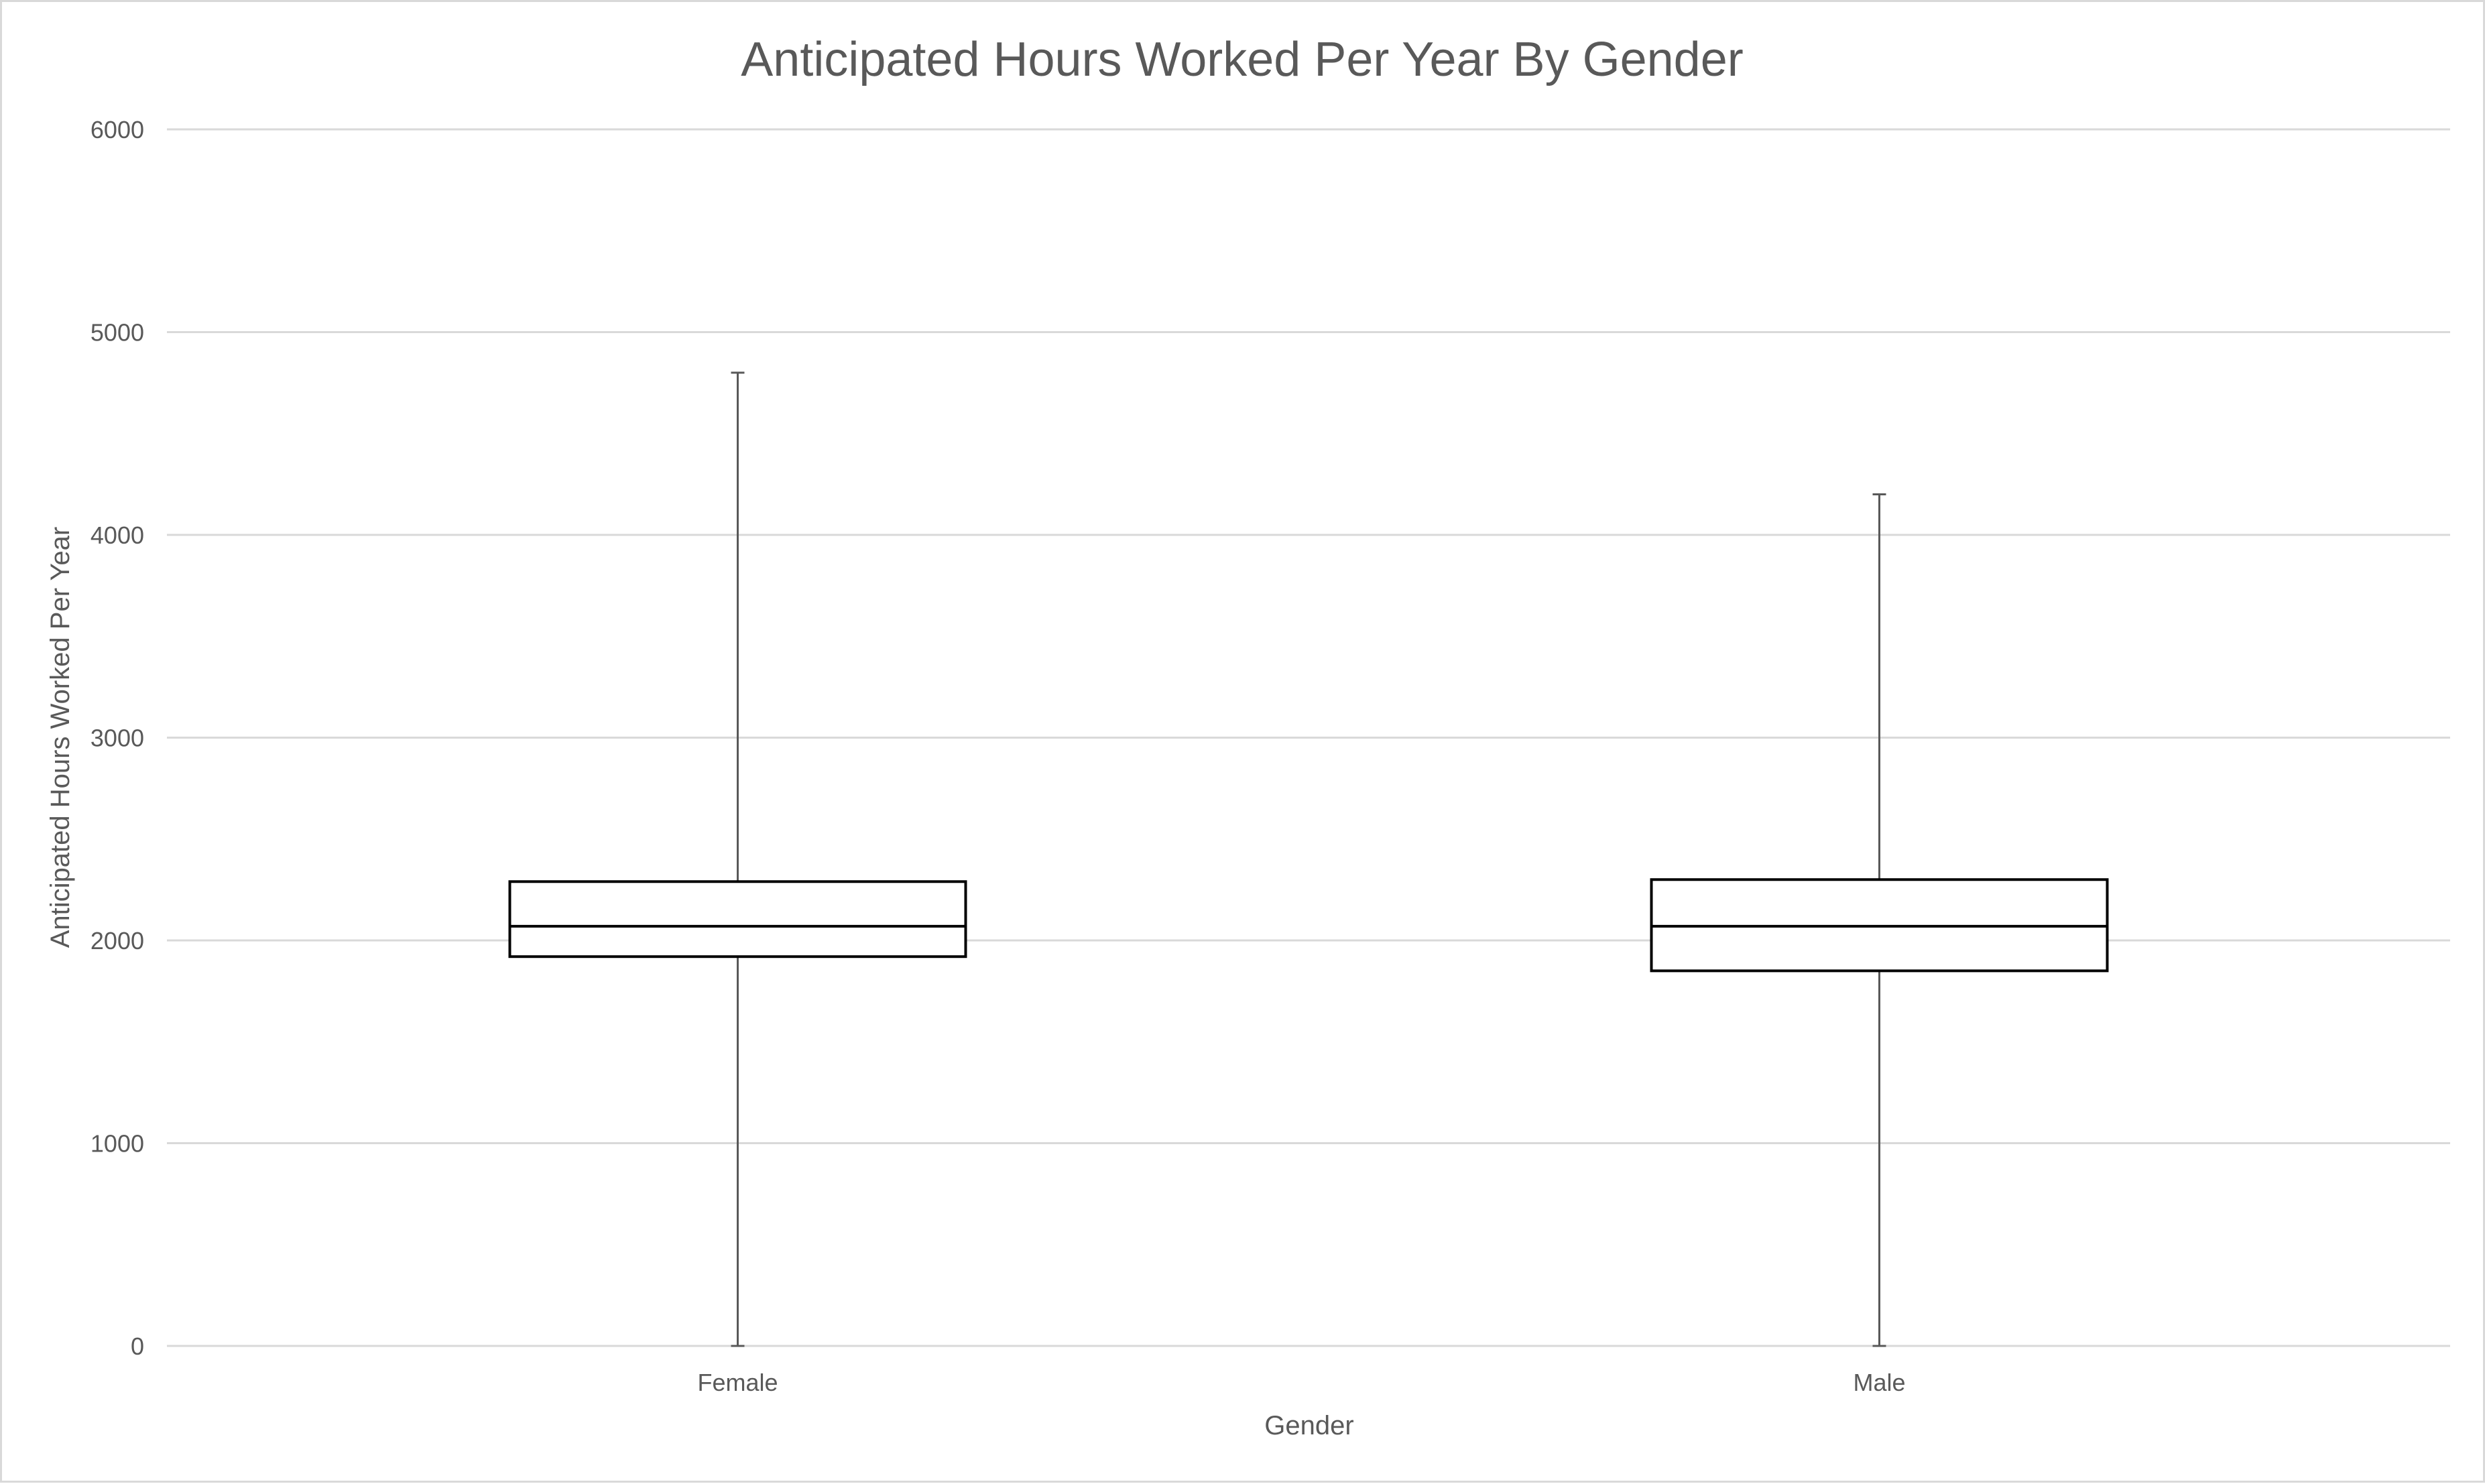 This screenshot has width=2485, height=1484. Describe the element at coordinates (738, 859) in the screenshot. I see `box-female` at that location.